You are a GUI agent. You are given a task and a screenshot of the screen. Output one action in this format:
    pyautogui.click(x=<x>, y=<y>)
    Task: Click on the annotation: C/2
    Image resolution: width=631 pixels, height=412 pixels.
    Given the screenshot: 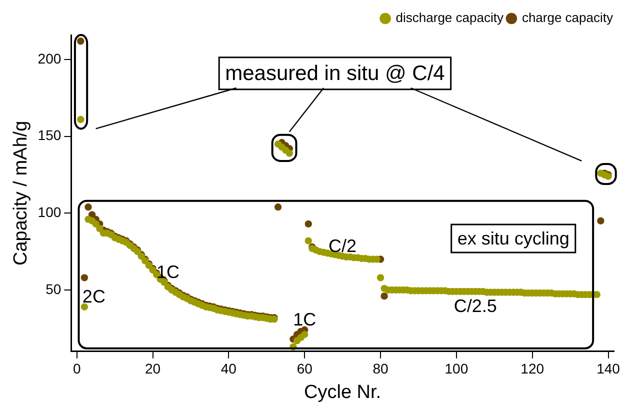 What is the action you would take?
    pyautogui.click(x=342, y=246)
    